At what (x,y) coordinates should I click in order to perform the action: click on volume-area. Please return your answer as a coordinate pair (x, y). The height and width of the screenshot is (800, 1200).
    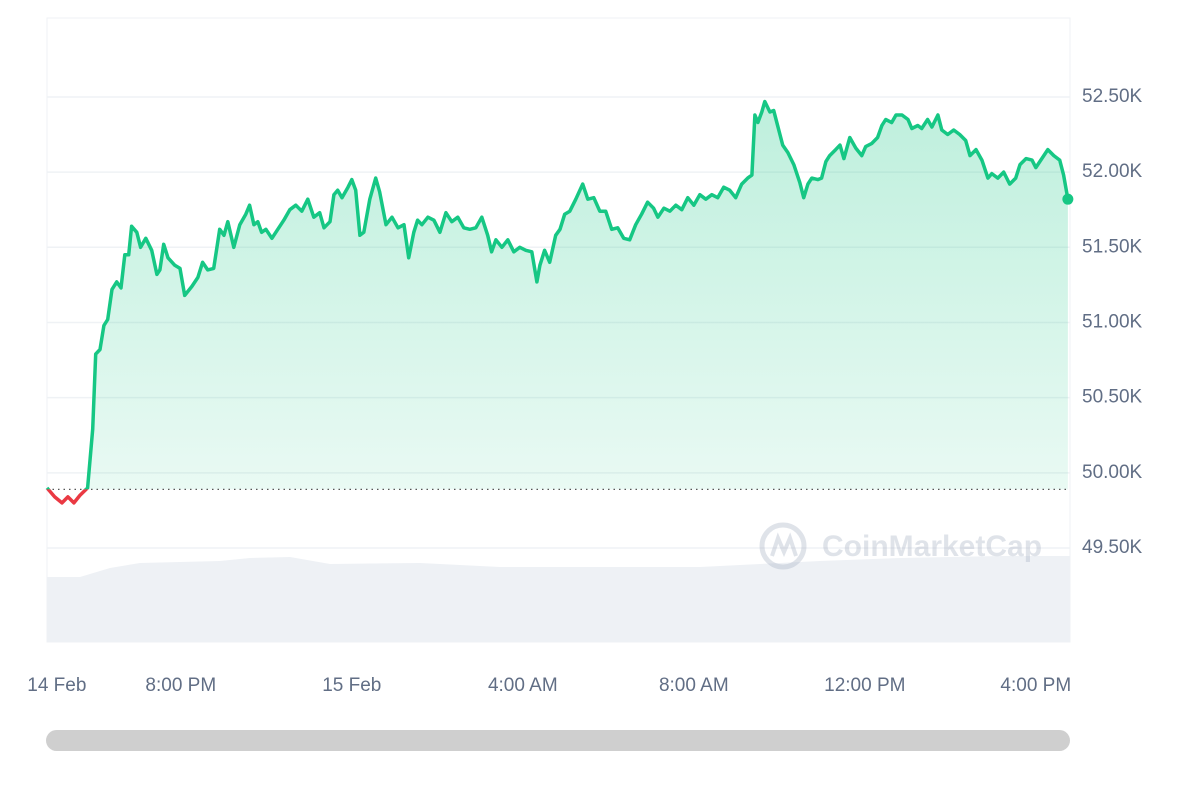
    Looking at the image, I should click on (558, 599).